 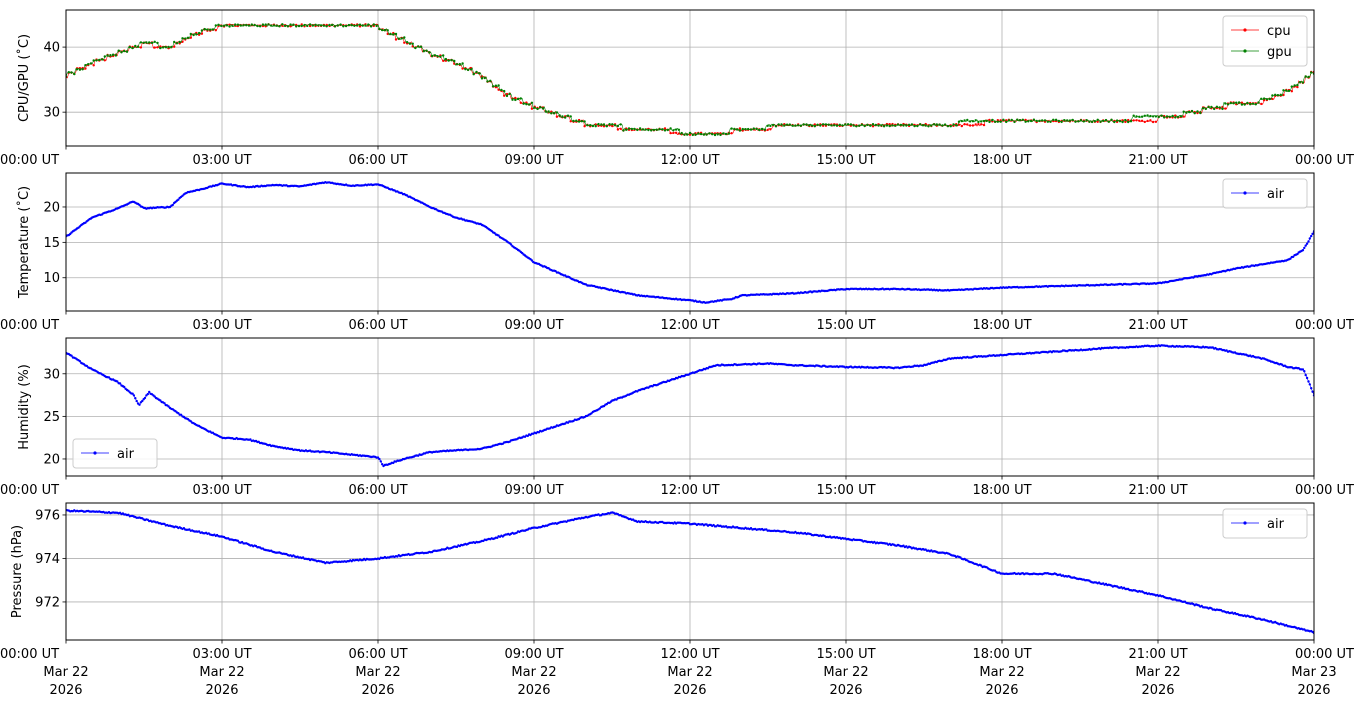 What do you see at coordinates (95, 453) in the screenshot?
I see `legend-marker-air` at bounding box center [95, 453].